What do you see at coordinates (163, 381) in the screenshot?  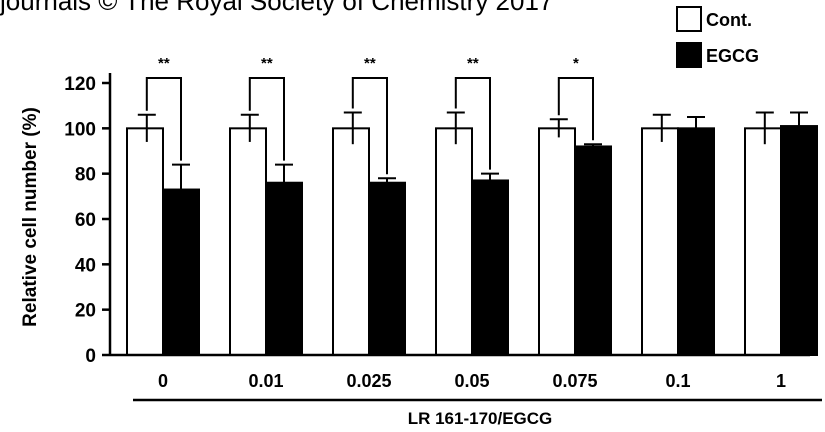 I see `x-tick-label: 0` at bounding box center [163, 381].